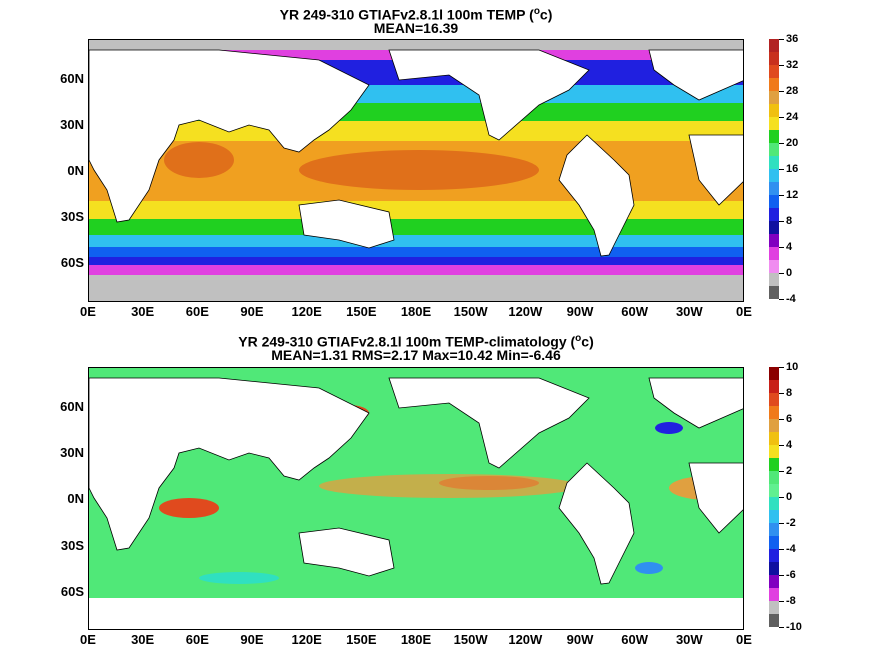  What do you see at coordinates (416, 639) in the screenshot?
I see `lon-label-6-p2: 180E` at bounding box center [416, 639].